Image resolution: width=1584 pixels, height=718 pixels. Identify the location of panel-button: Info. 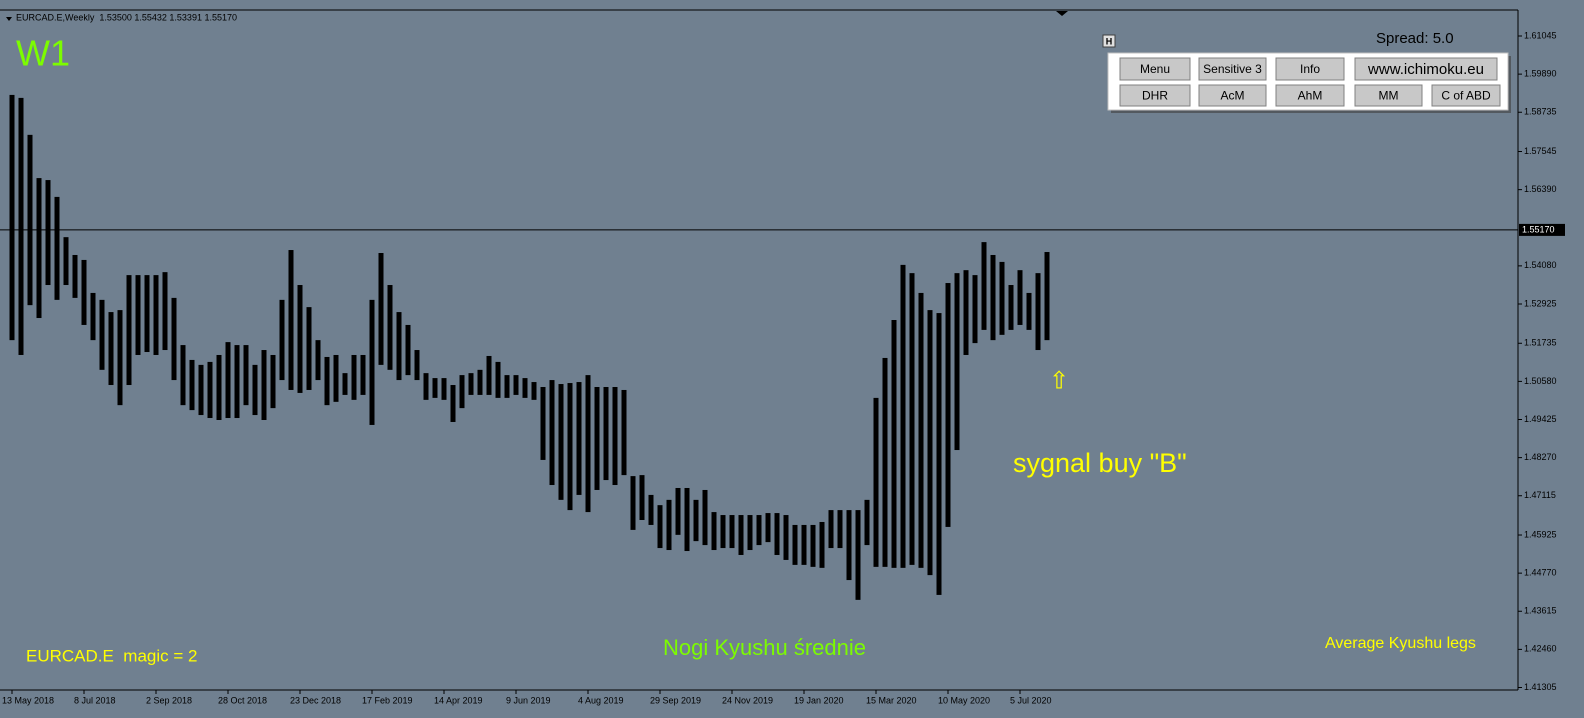
(1310, 69).